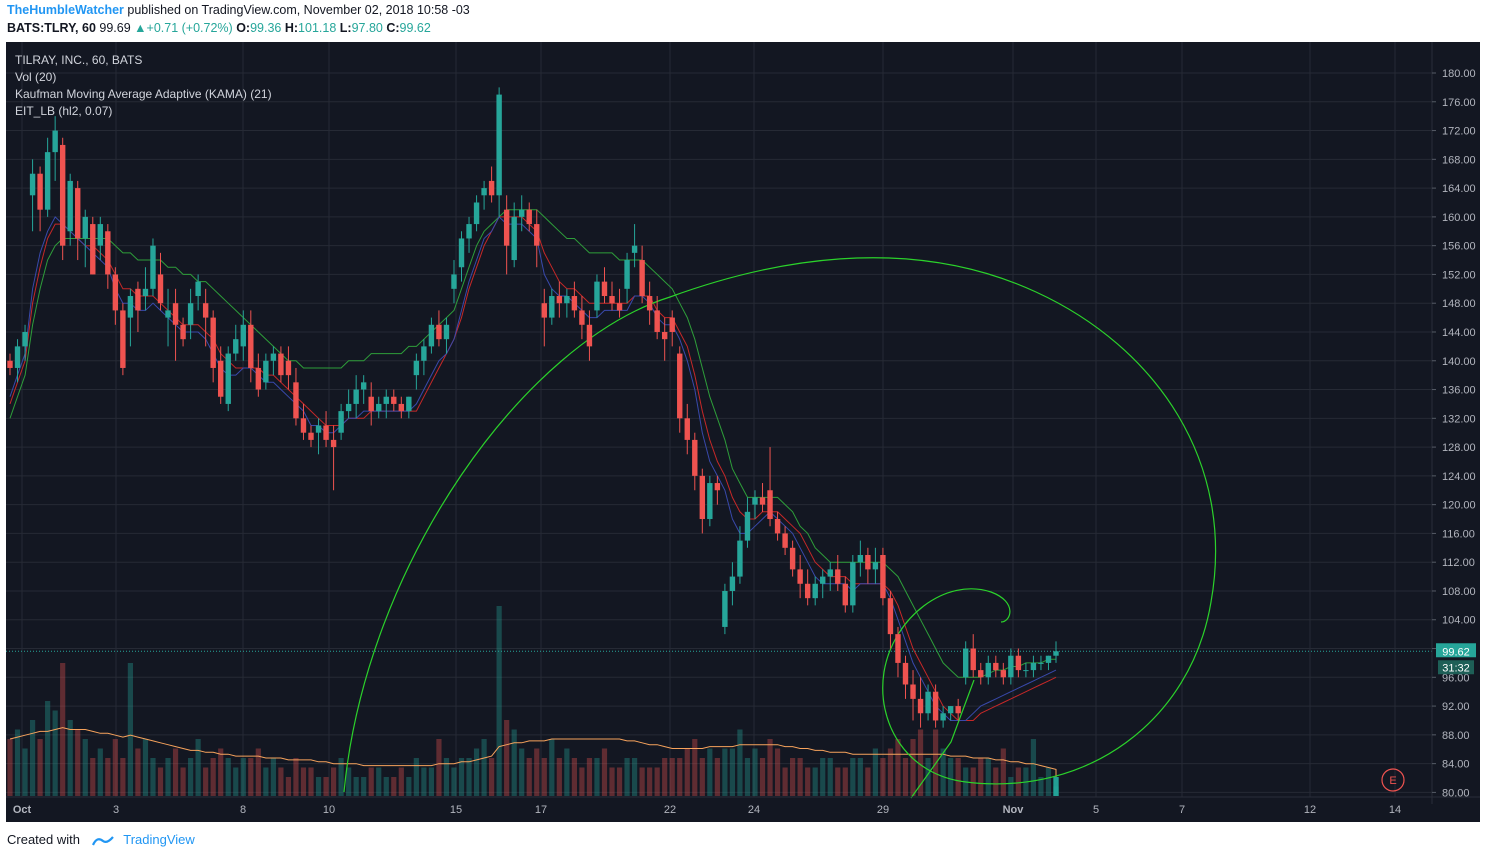 This screenshot has width=1487, height=858. I want to click on earnings-circle-icon, so click(1393, 780).